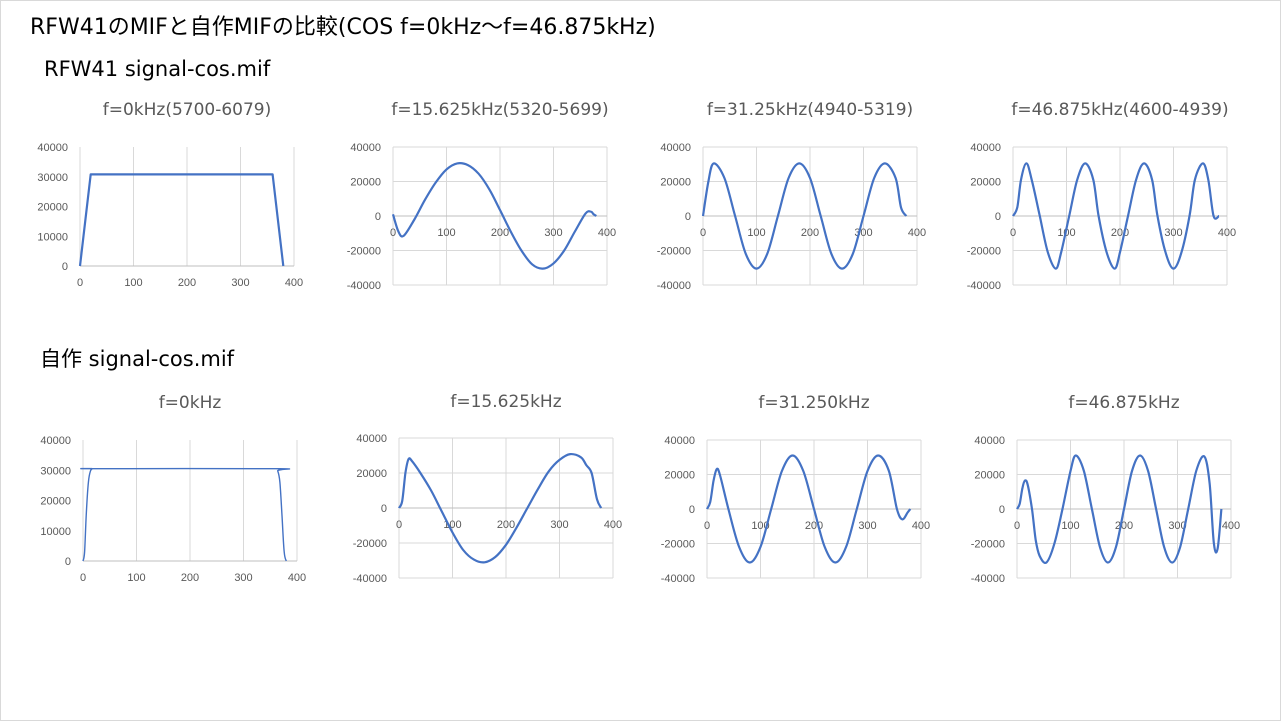 This screenshot has width=1281, height=721. I want to click on section-title-custom: 自作 signal-cos.mif, so click(137, 359).